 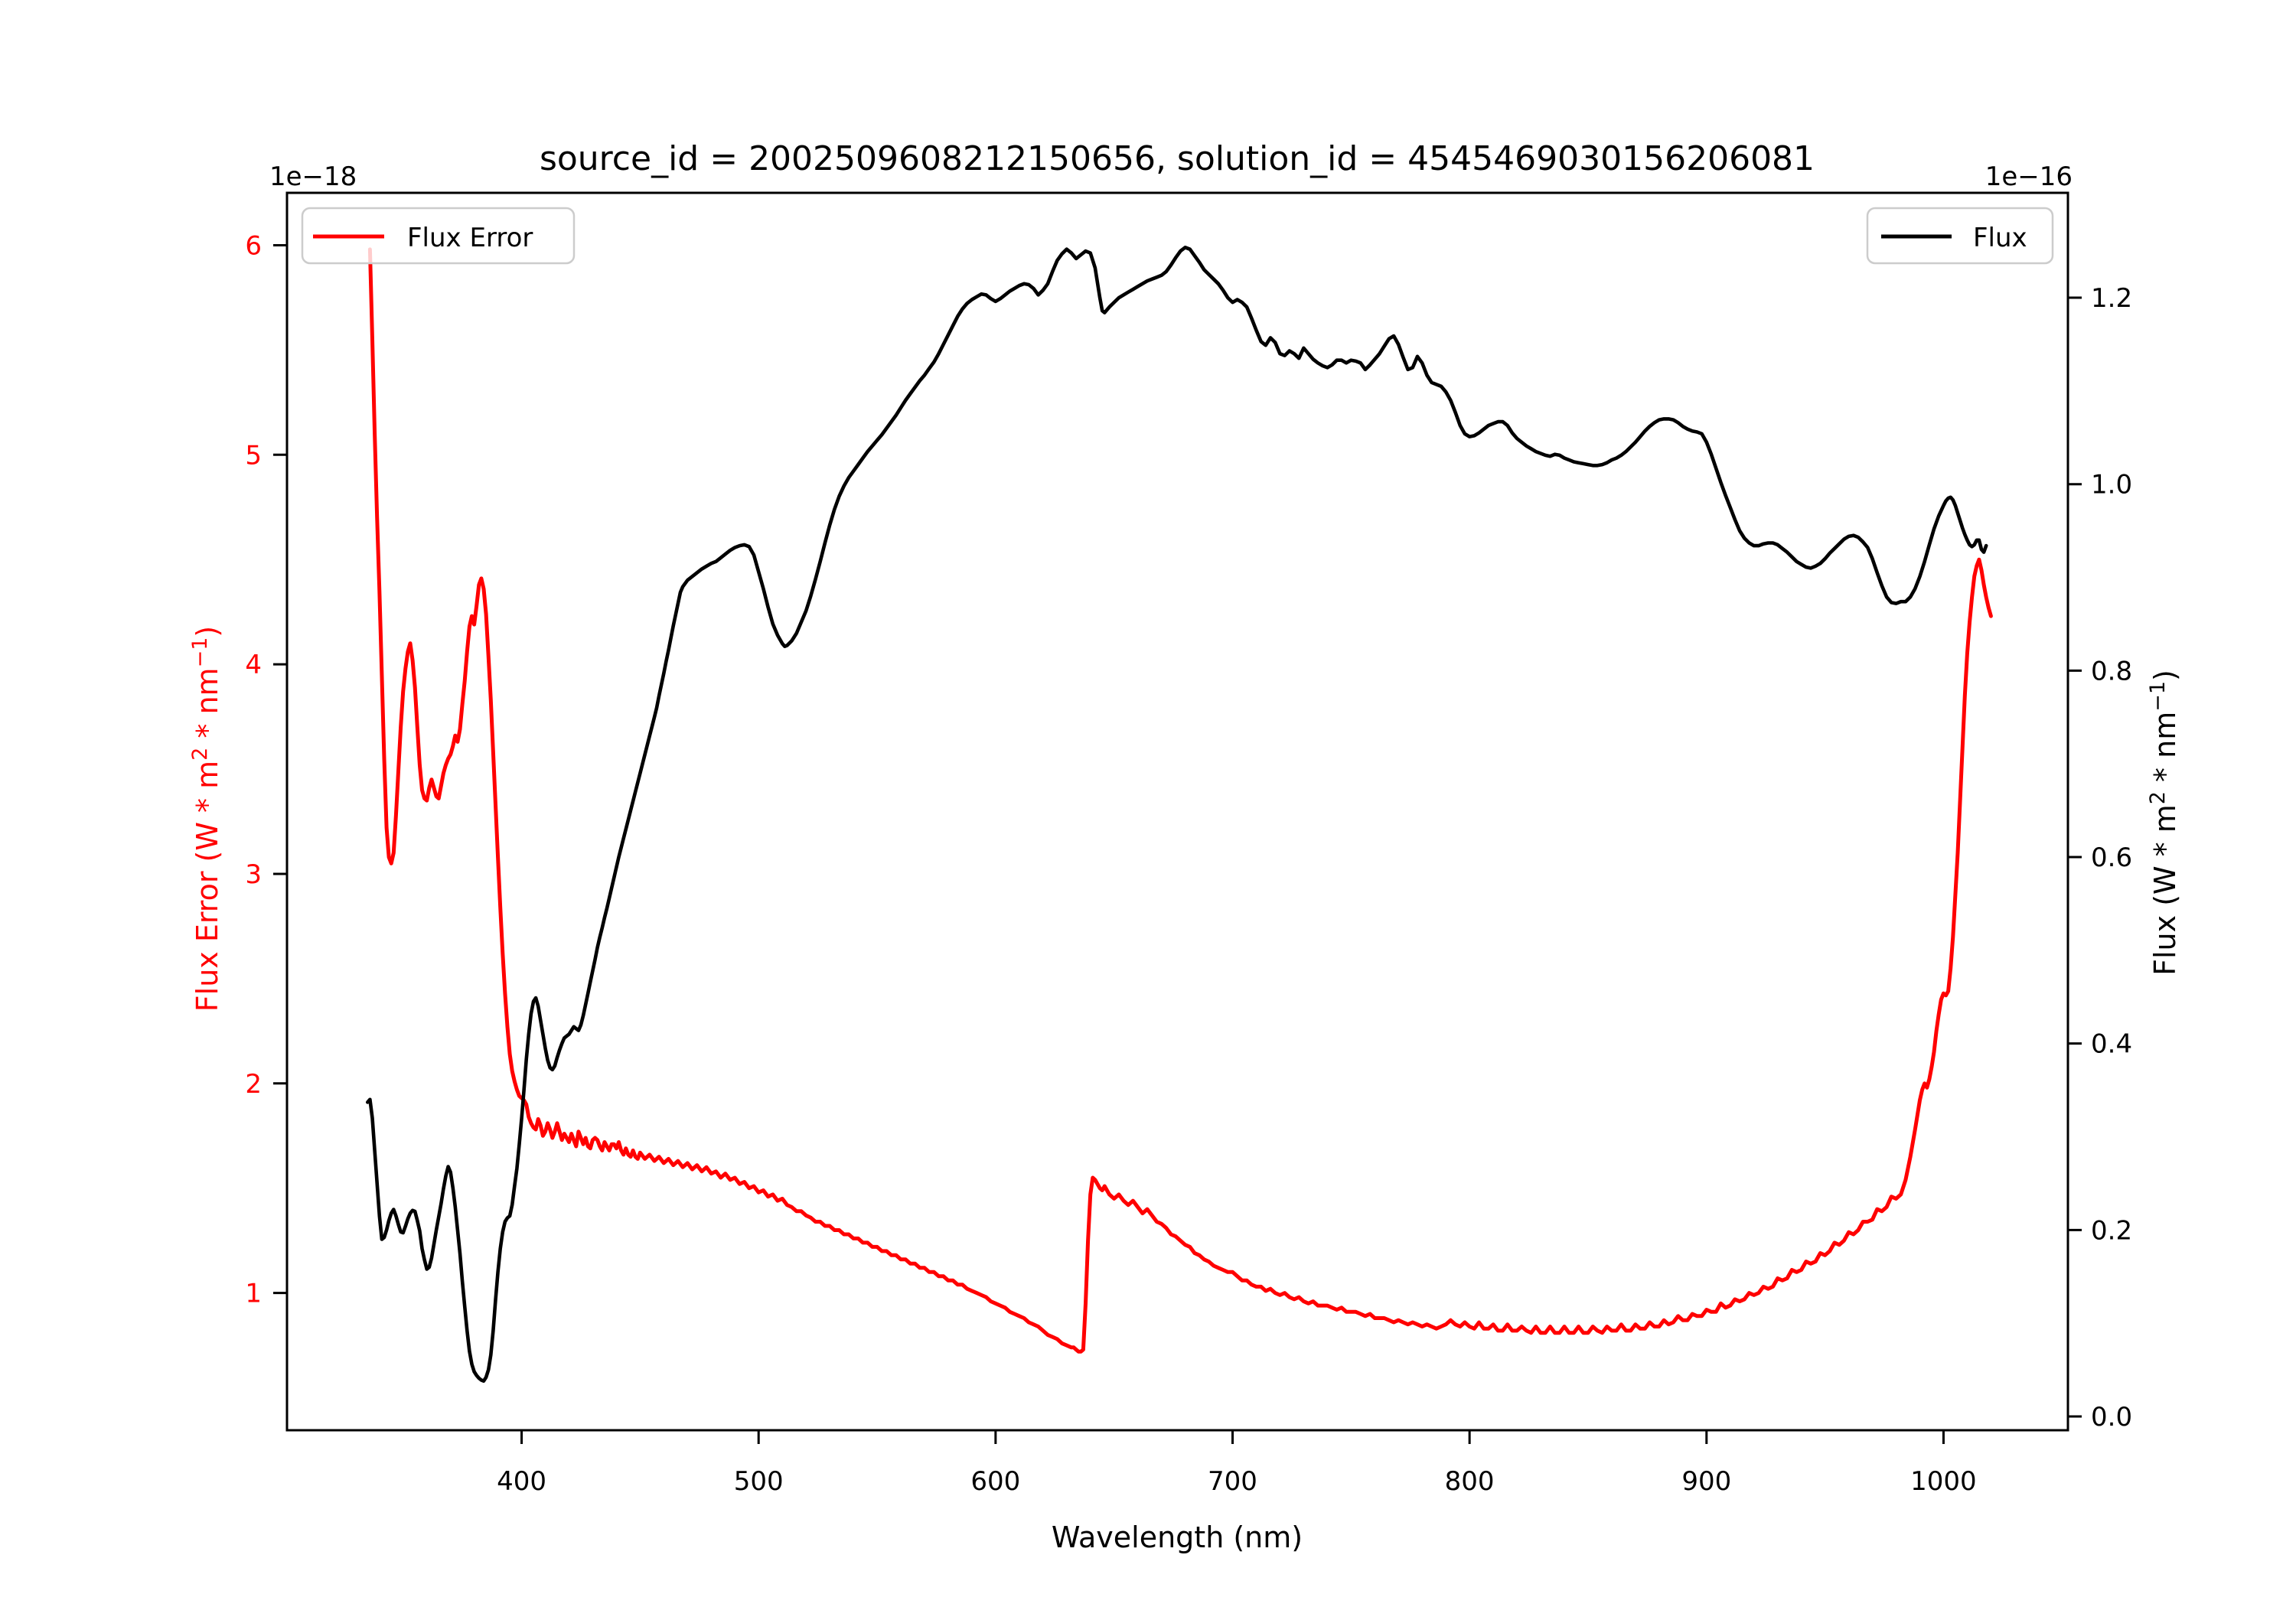 I want to click on legend-flux: Flux, so click(x=1960, y=236).